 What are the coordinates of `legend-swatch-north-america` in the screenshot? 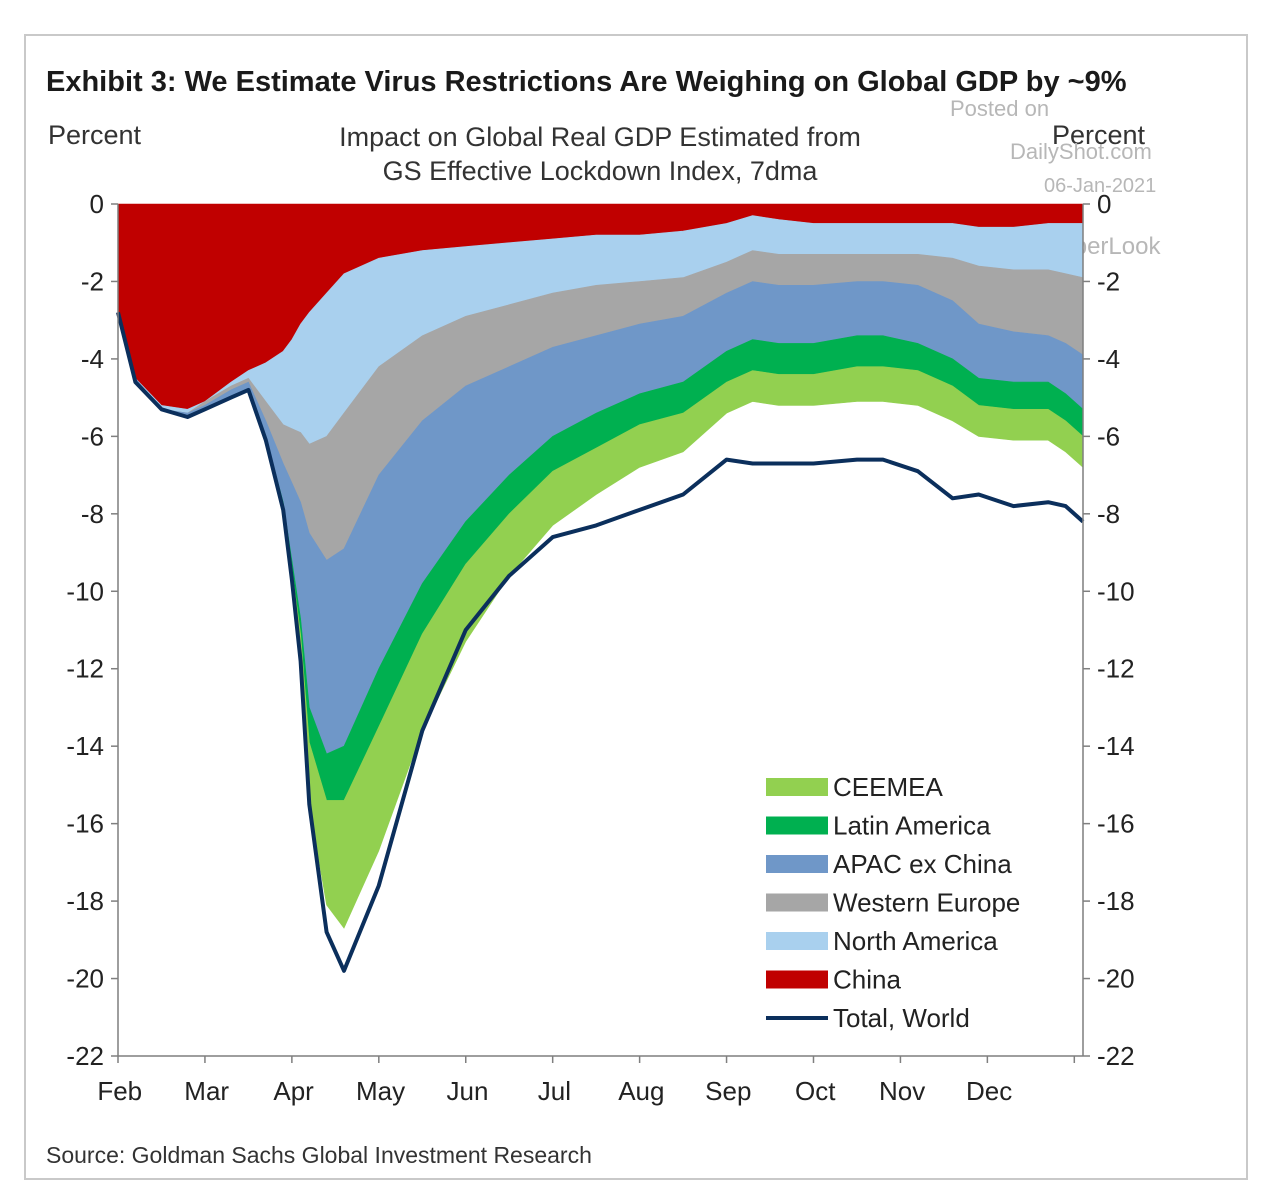 It's located at (797, 941).